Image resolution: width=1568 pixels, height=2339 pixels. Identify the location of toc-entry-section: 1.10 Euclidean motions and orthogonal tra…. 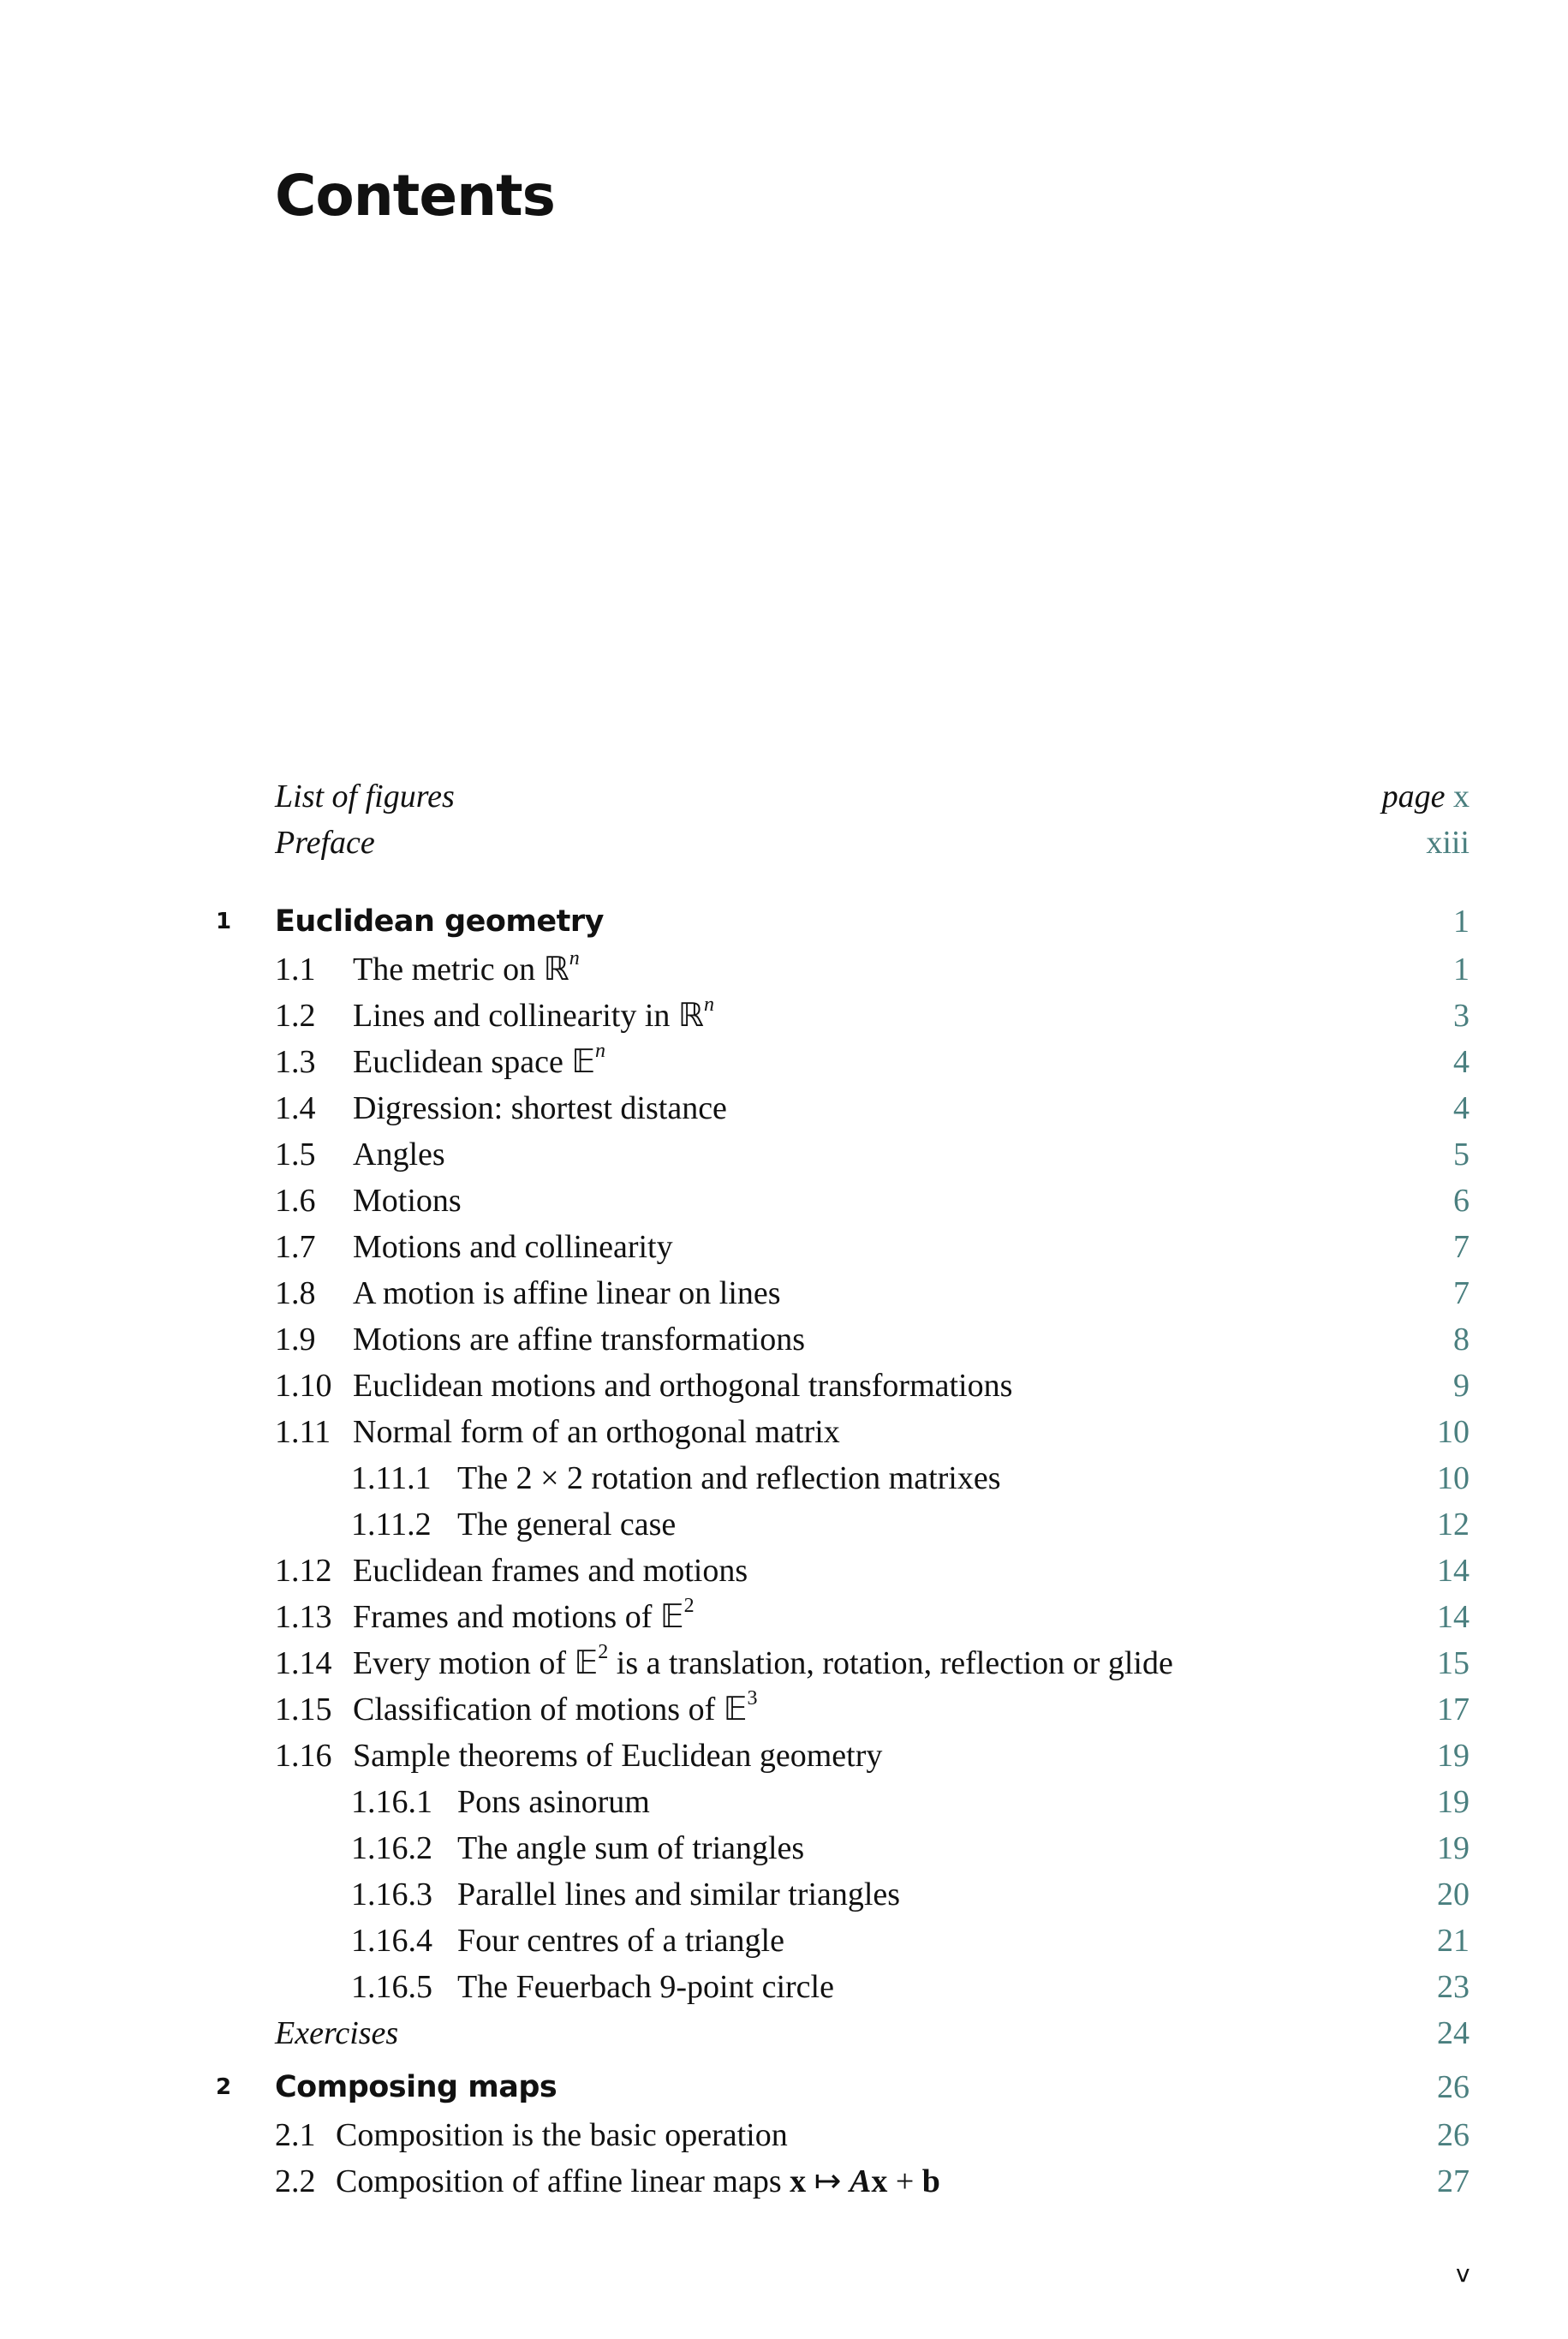
(784, 1386).